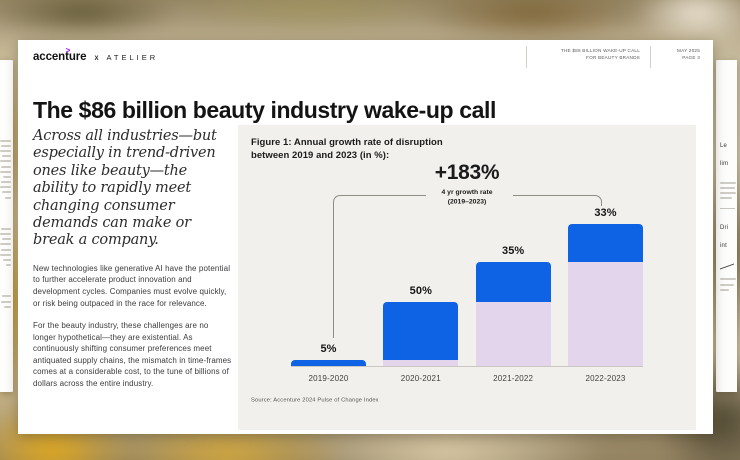 This screenshot has width=740, height=460. What do you see at coordinates (723, 245) in the screenshot?
I see `next-page-text-fragment: int` at bounding box center [723, 245].